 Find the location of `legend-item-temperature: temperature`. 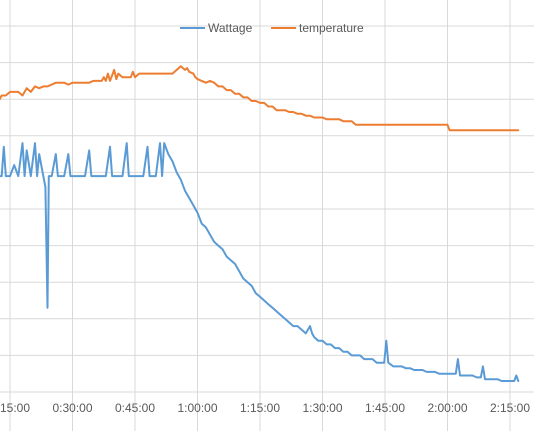

legend-item-temperature: temperature is located at coordinates (317, 28).